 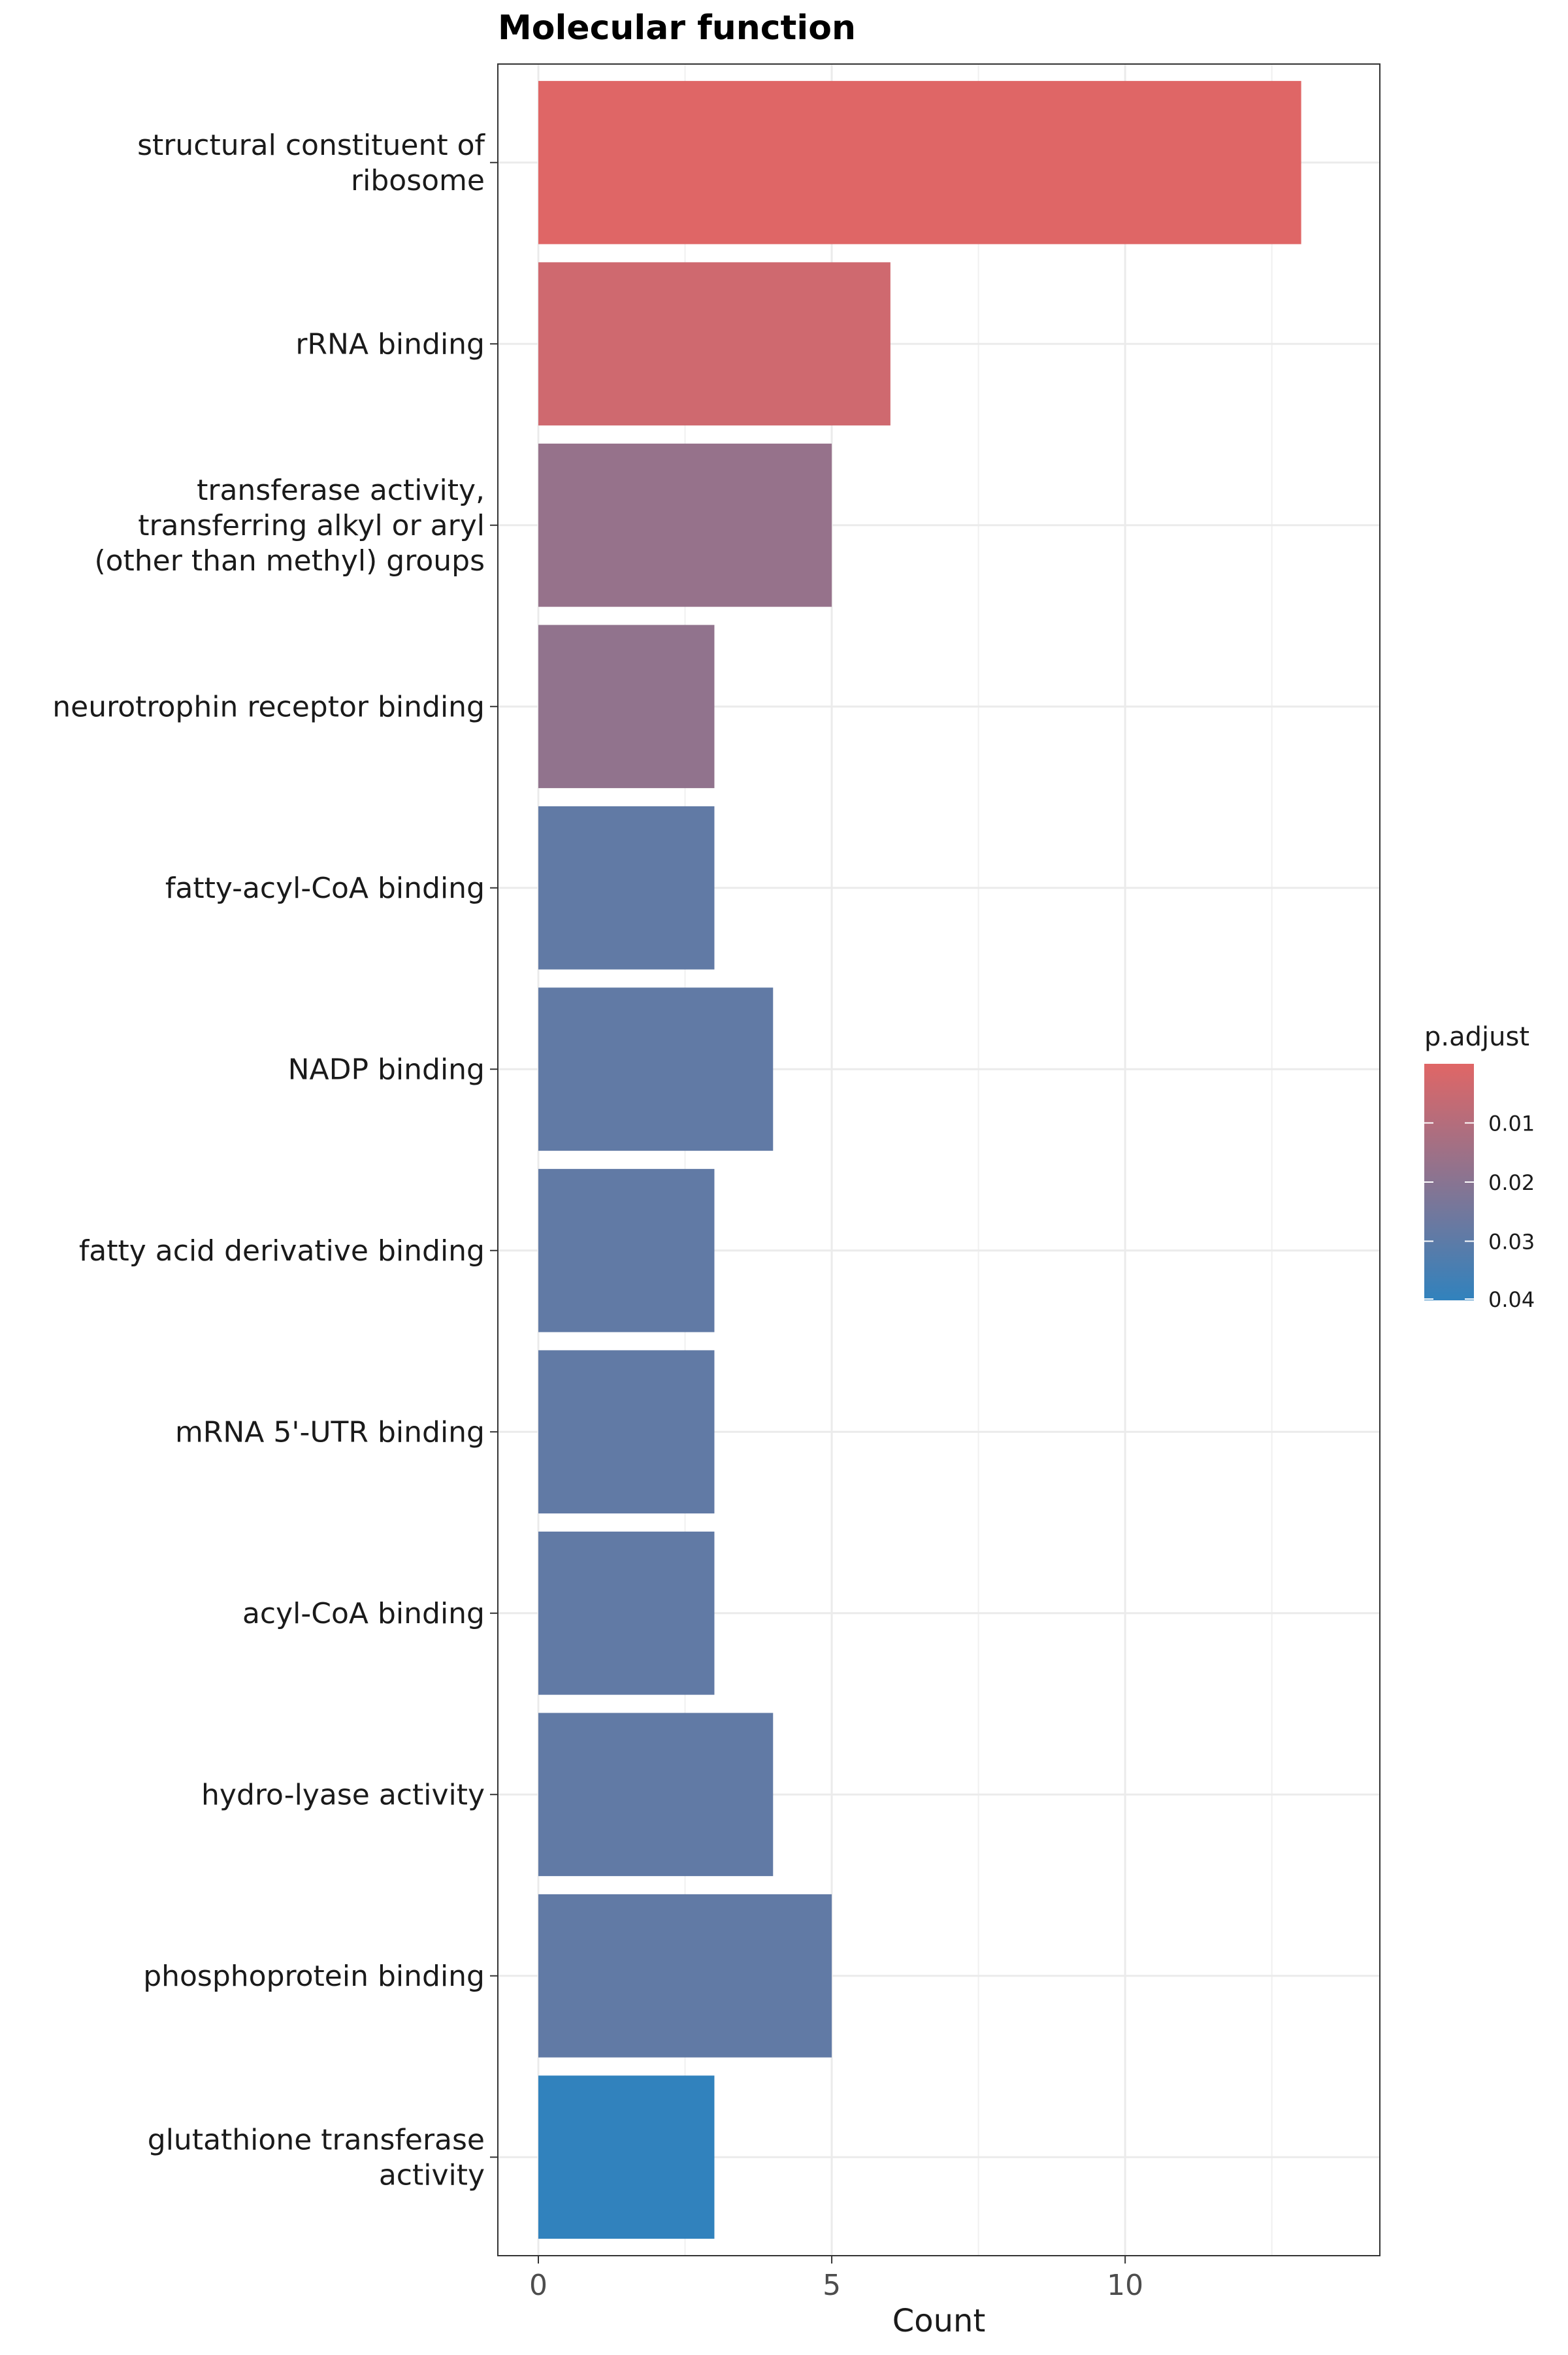 What do you see at coordinates (363, 1613) in the screenshot?
I see `category-label: acyl-CoA binding` at bounding box center [363, 1613].